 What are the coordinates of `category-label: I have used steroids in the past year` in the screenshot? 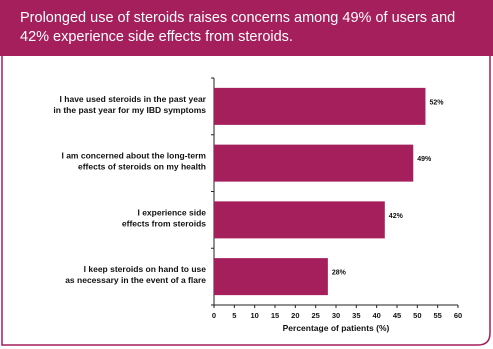 It's located at (133, 99).